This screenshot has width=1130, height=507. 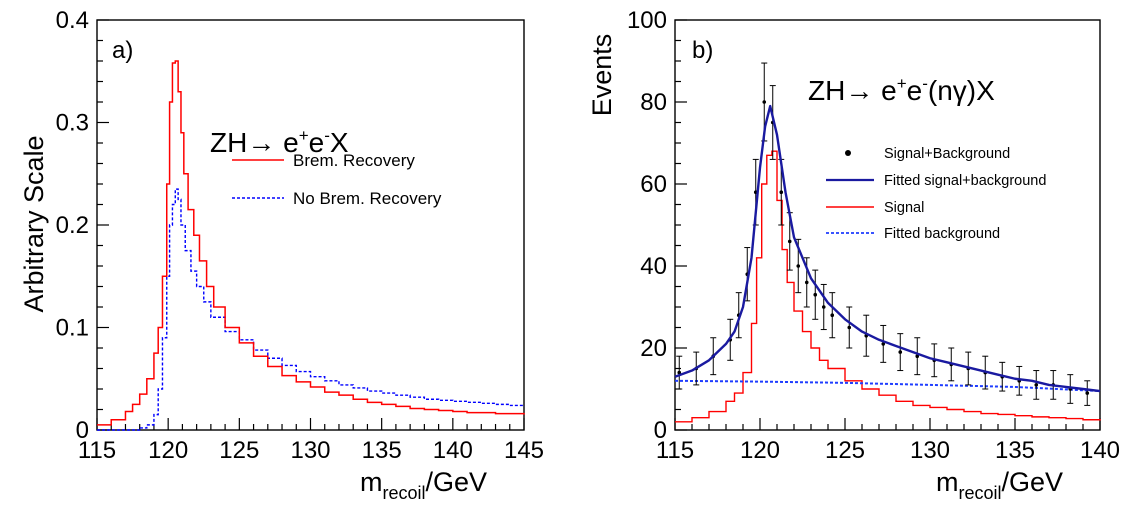 What do you see at coordinates (848, 153) in the screenshot?
I see `legend-swatch-data-points` at bounding box center [848, 153].